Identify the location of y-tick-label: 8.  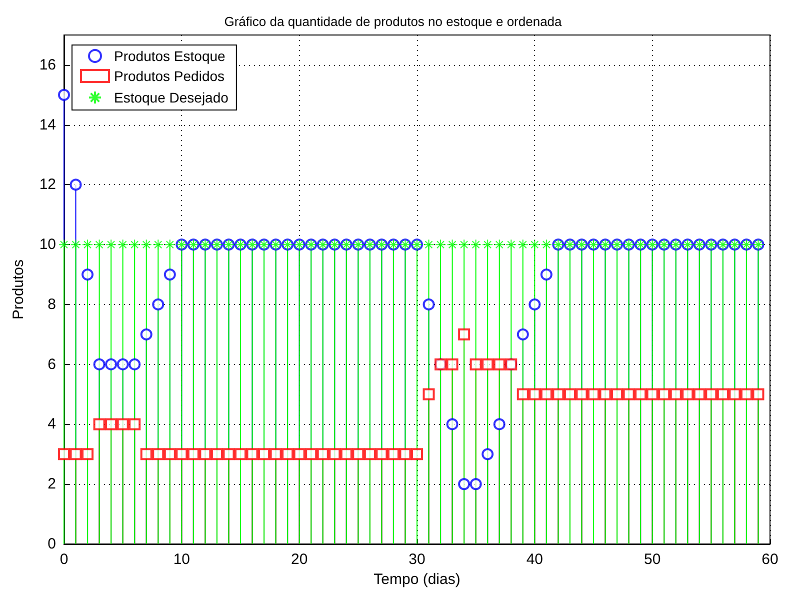
(52, 304).